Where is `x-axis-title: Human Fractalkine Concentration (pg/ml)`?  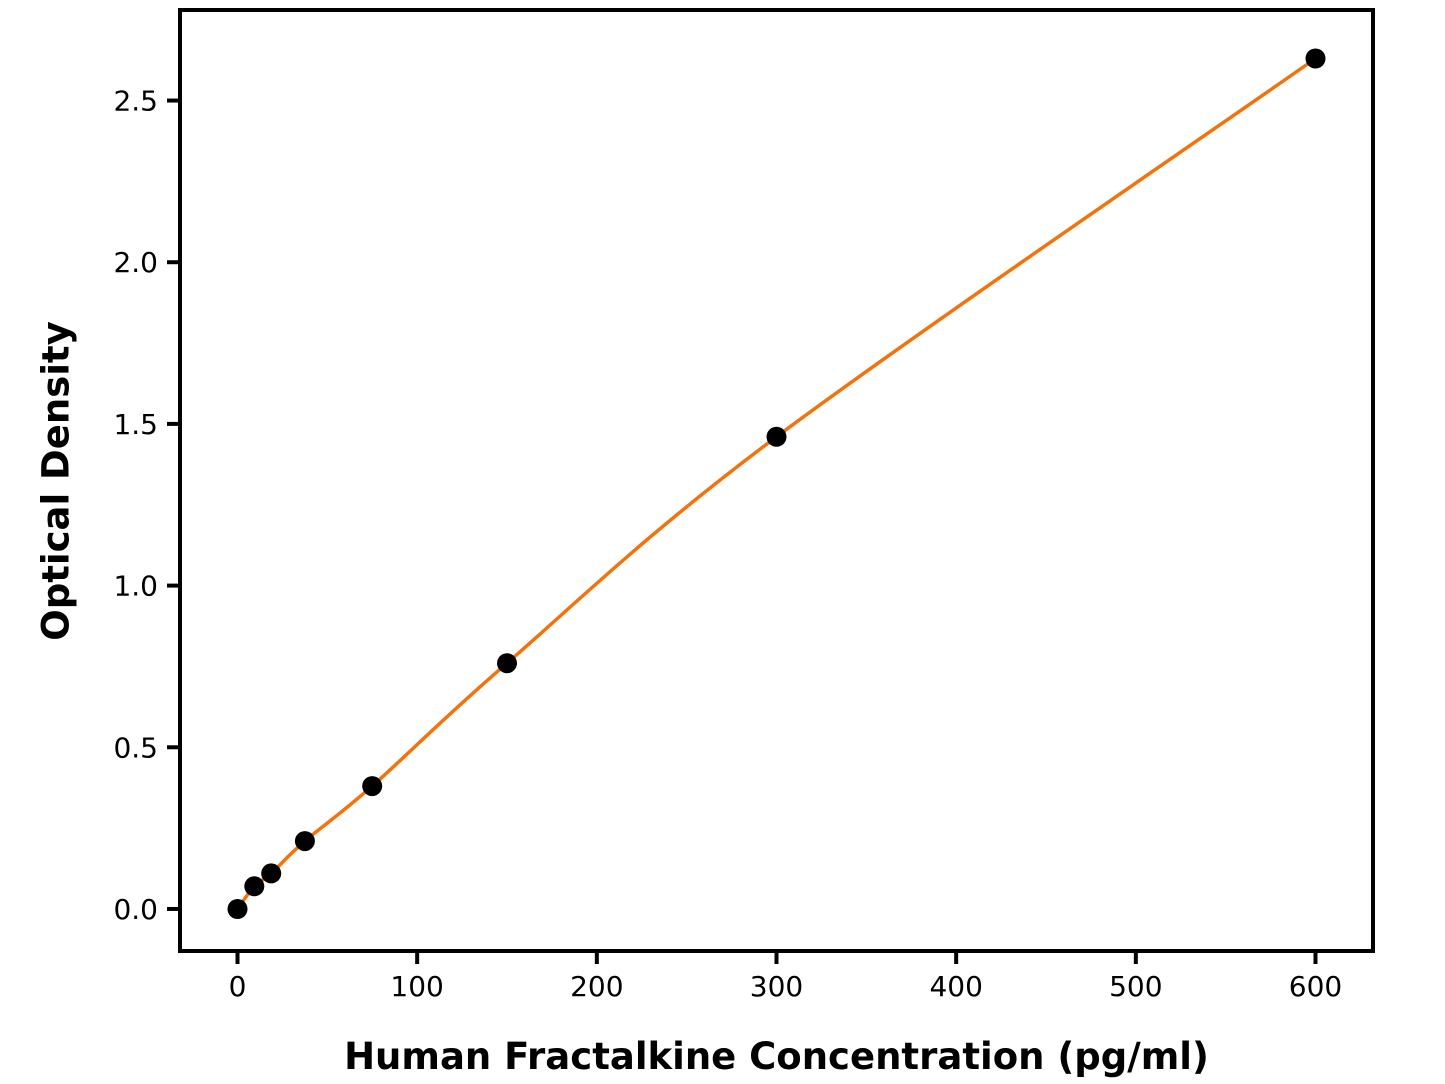 x-axis-title: Human Fractalkine Concentration (pg/ml) is located at coordinates (776, 1056).